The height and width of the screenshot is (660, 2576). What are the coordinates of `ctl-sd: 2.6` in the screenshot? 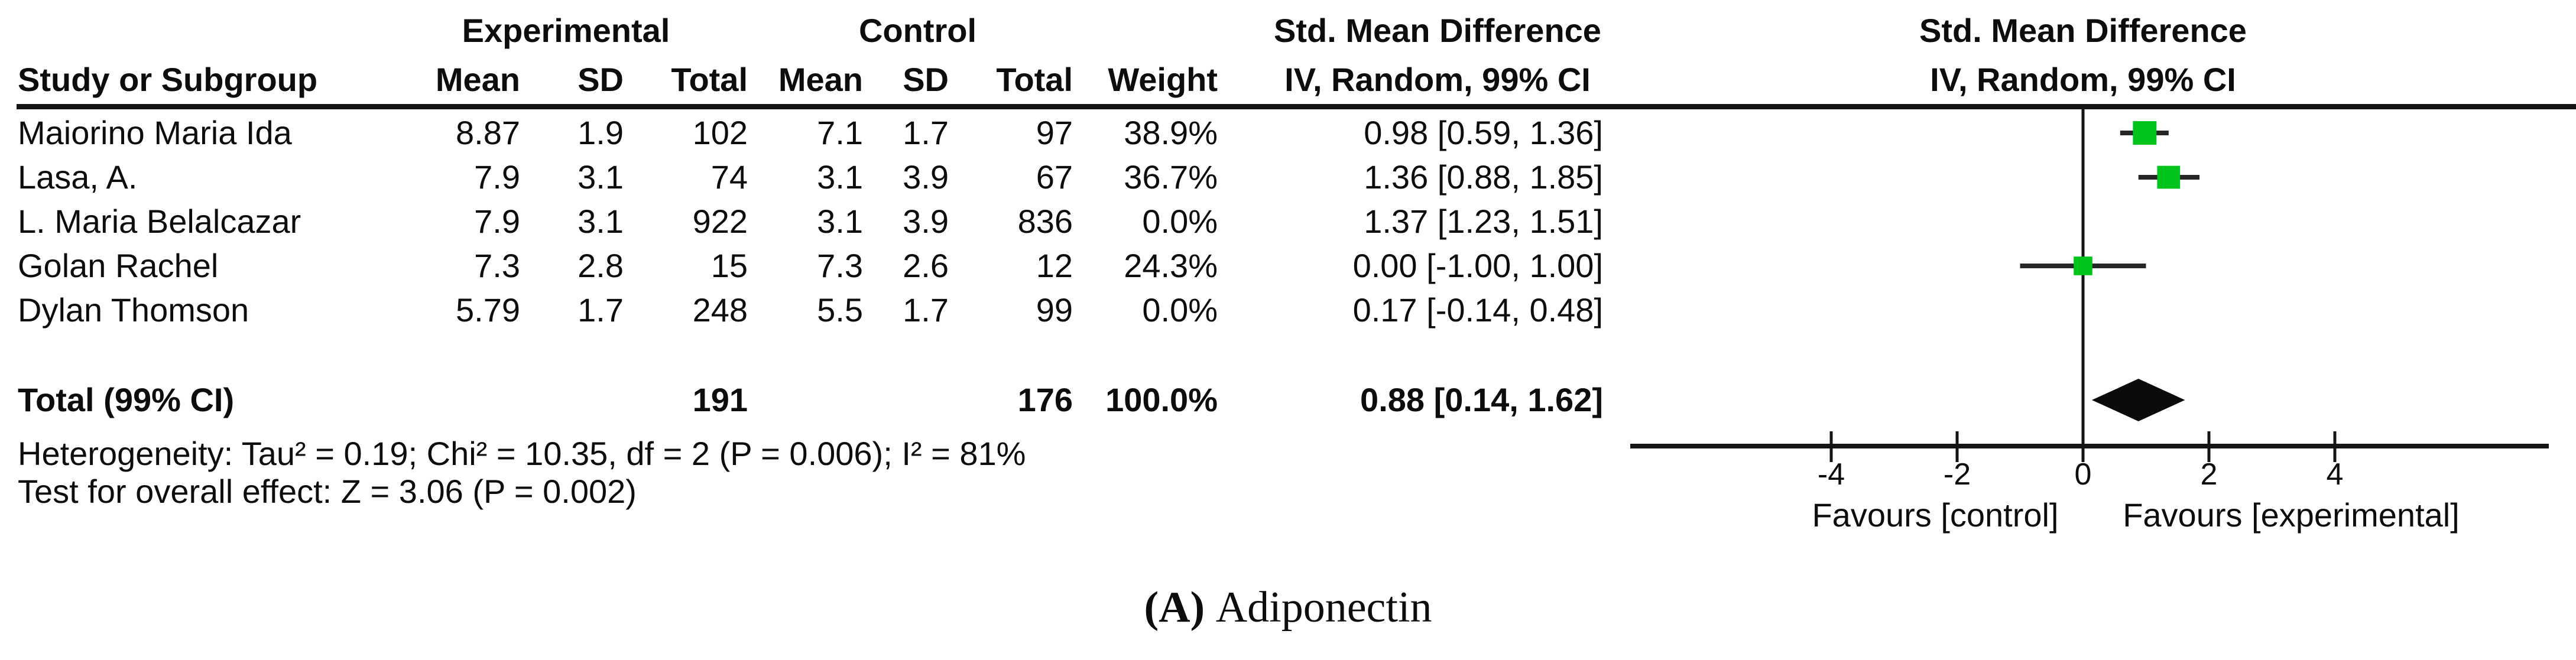 It's located at (926, 265).